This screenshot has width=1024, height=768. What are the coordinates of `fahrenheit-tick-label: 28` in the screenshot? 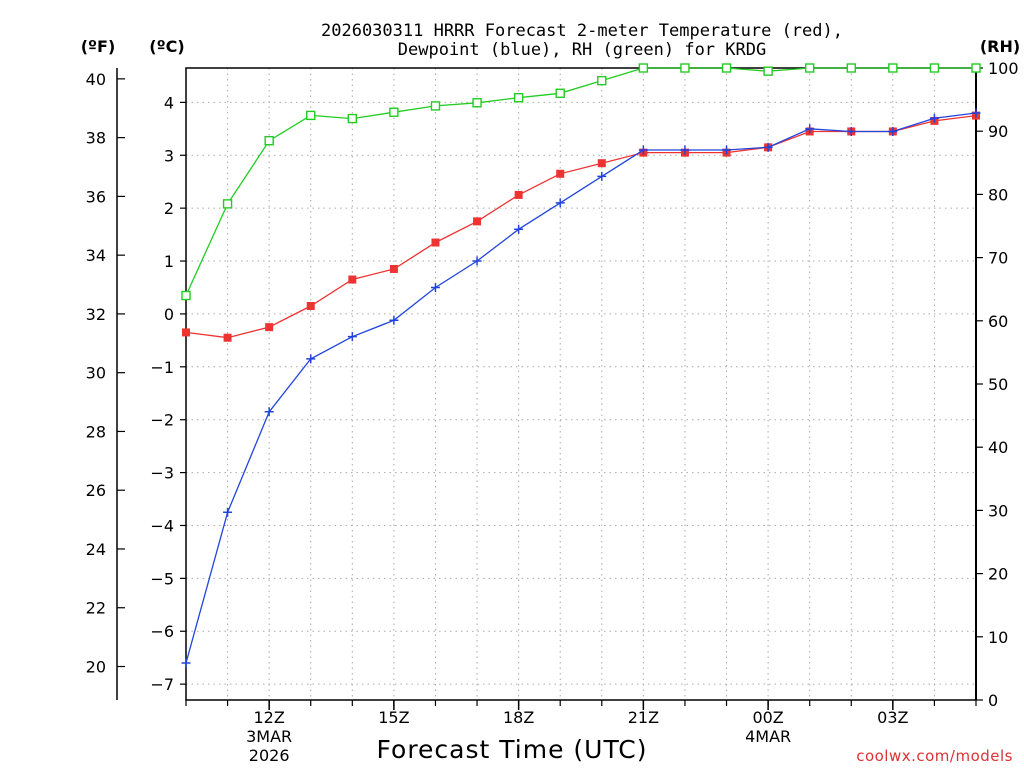 It's located at (96, 431).